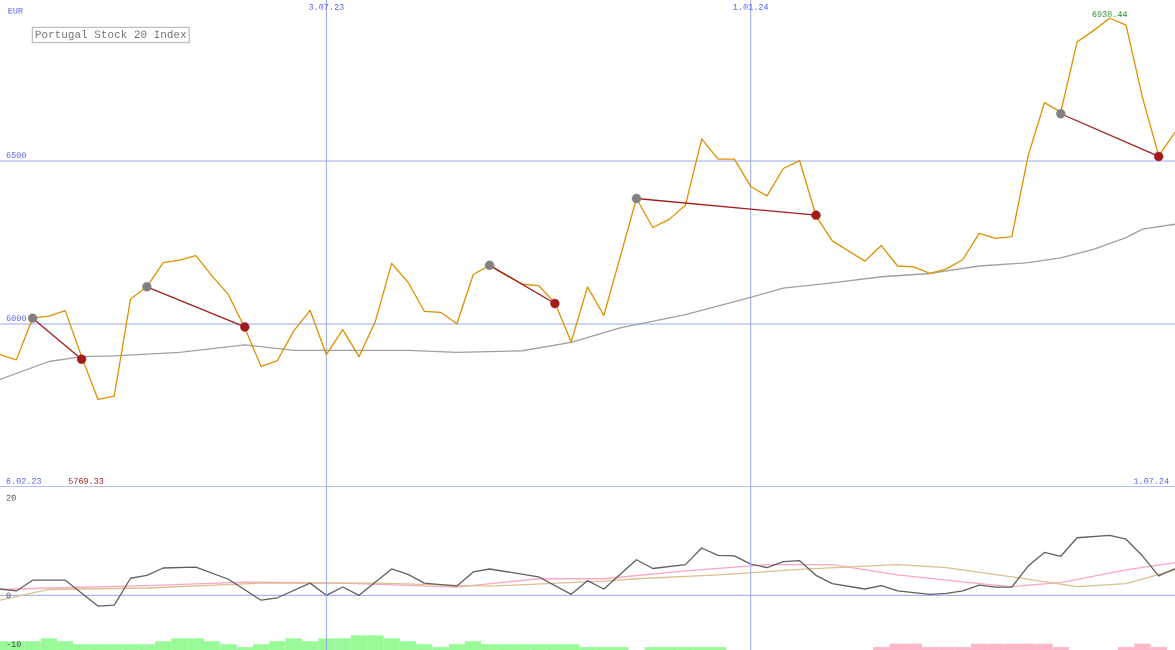  I want to click on y-tick-label: -10, so click(14, 644).